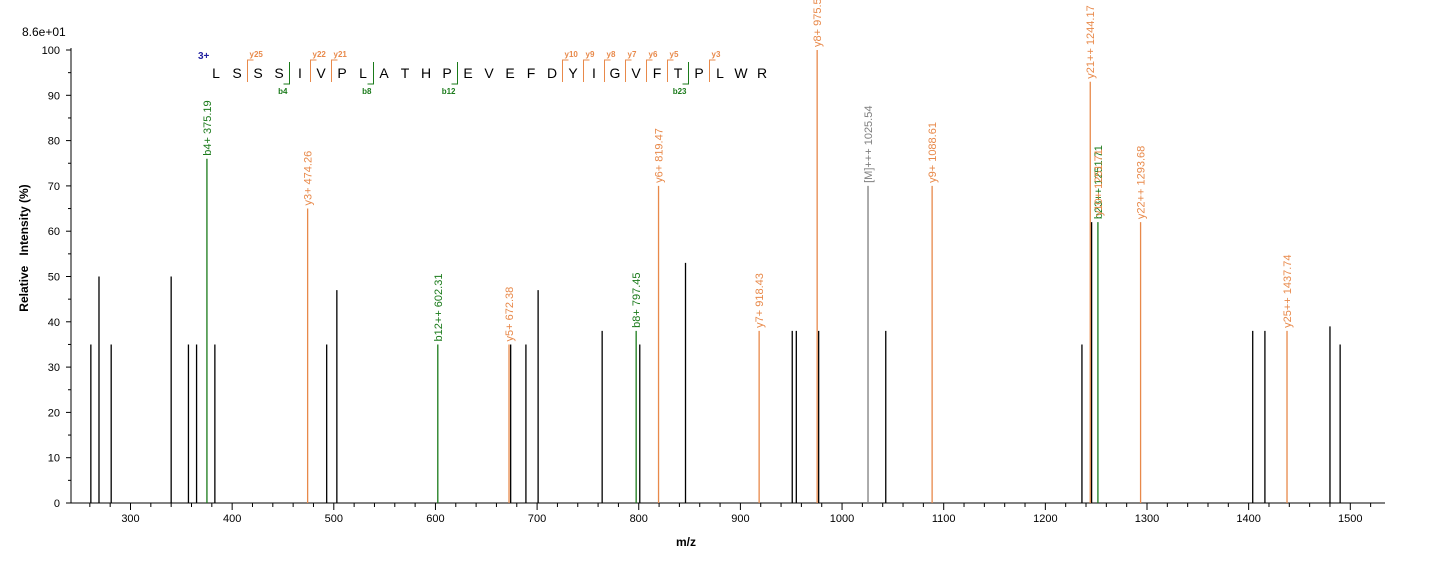 The width and height of the screenshot is (1436, 562). I want to click on b-ion-label: b23, so click(680, 91).